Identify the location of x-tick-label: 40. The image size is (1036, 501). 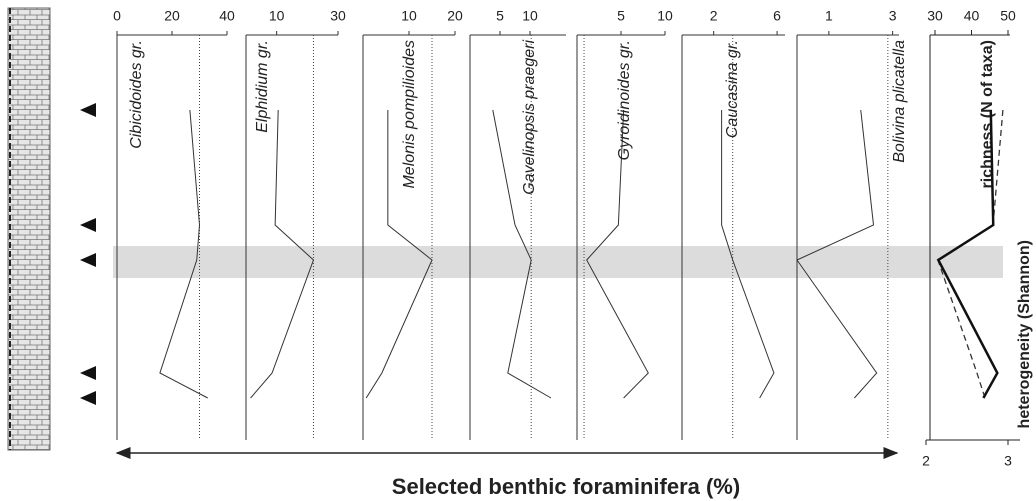
(227, 16).